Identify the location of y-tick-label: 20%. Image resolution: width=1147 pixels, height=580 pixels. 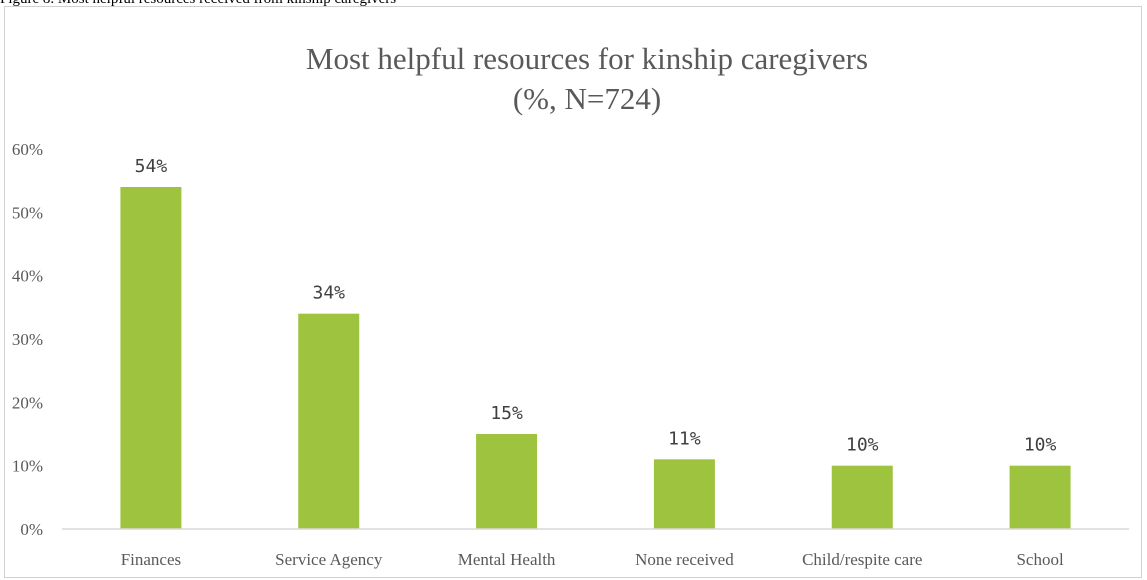
(27, 402).